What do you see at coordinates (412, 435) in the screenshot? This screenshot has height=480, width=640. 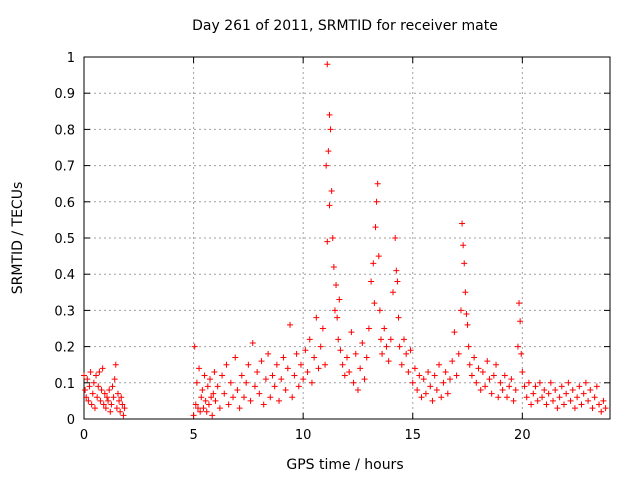 I see `x-tick-label: 15` at bounding box center [412, 435].